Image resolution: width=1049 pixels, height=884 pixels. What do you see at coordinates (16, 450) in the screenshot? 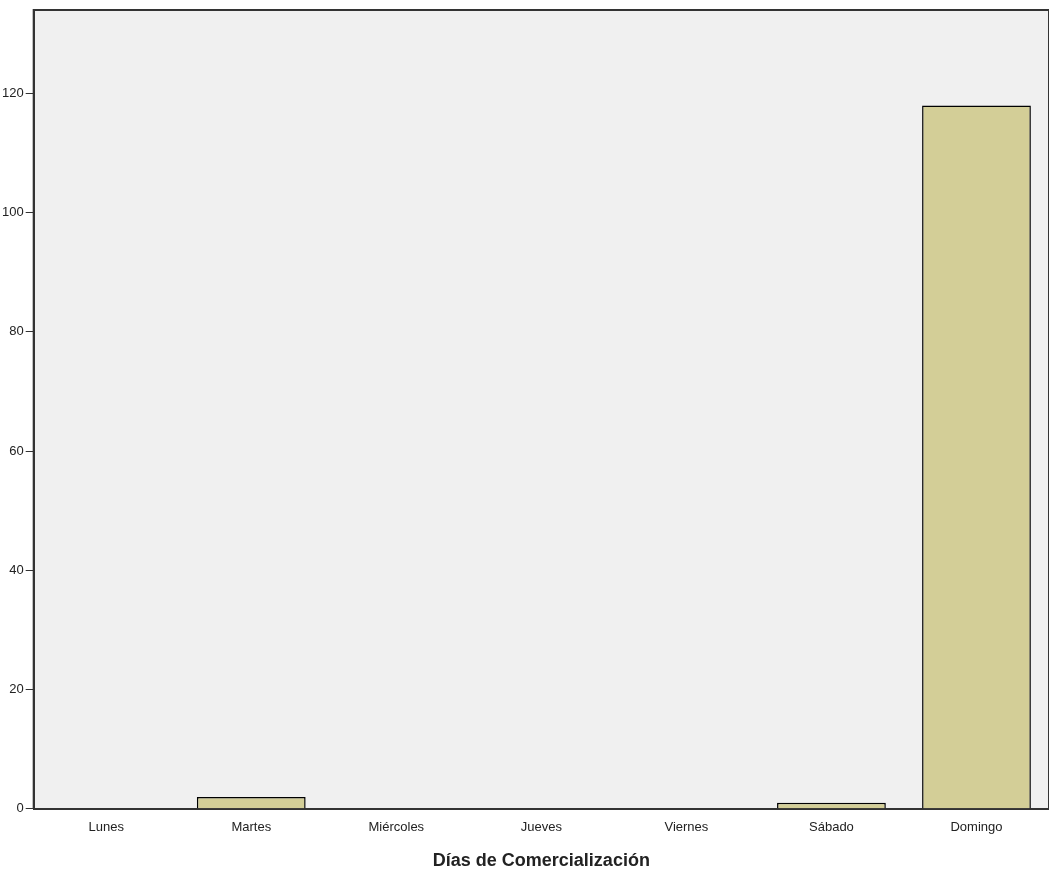
I see `y-tick-label: 60` at bounding box center [16, 450].